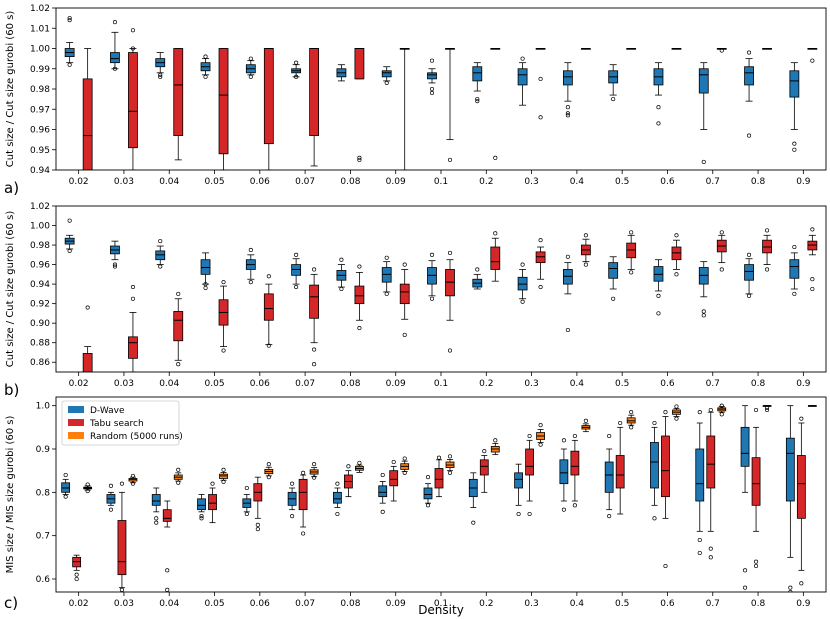 The height and width of the screenshot is (619, 830). Describe the element at coordinates (577, 384) in the screenshot. I see `x-tick-label: 0.4` at that location.